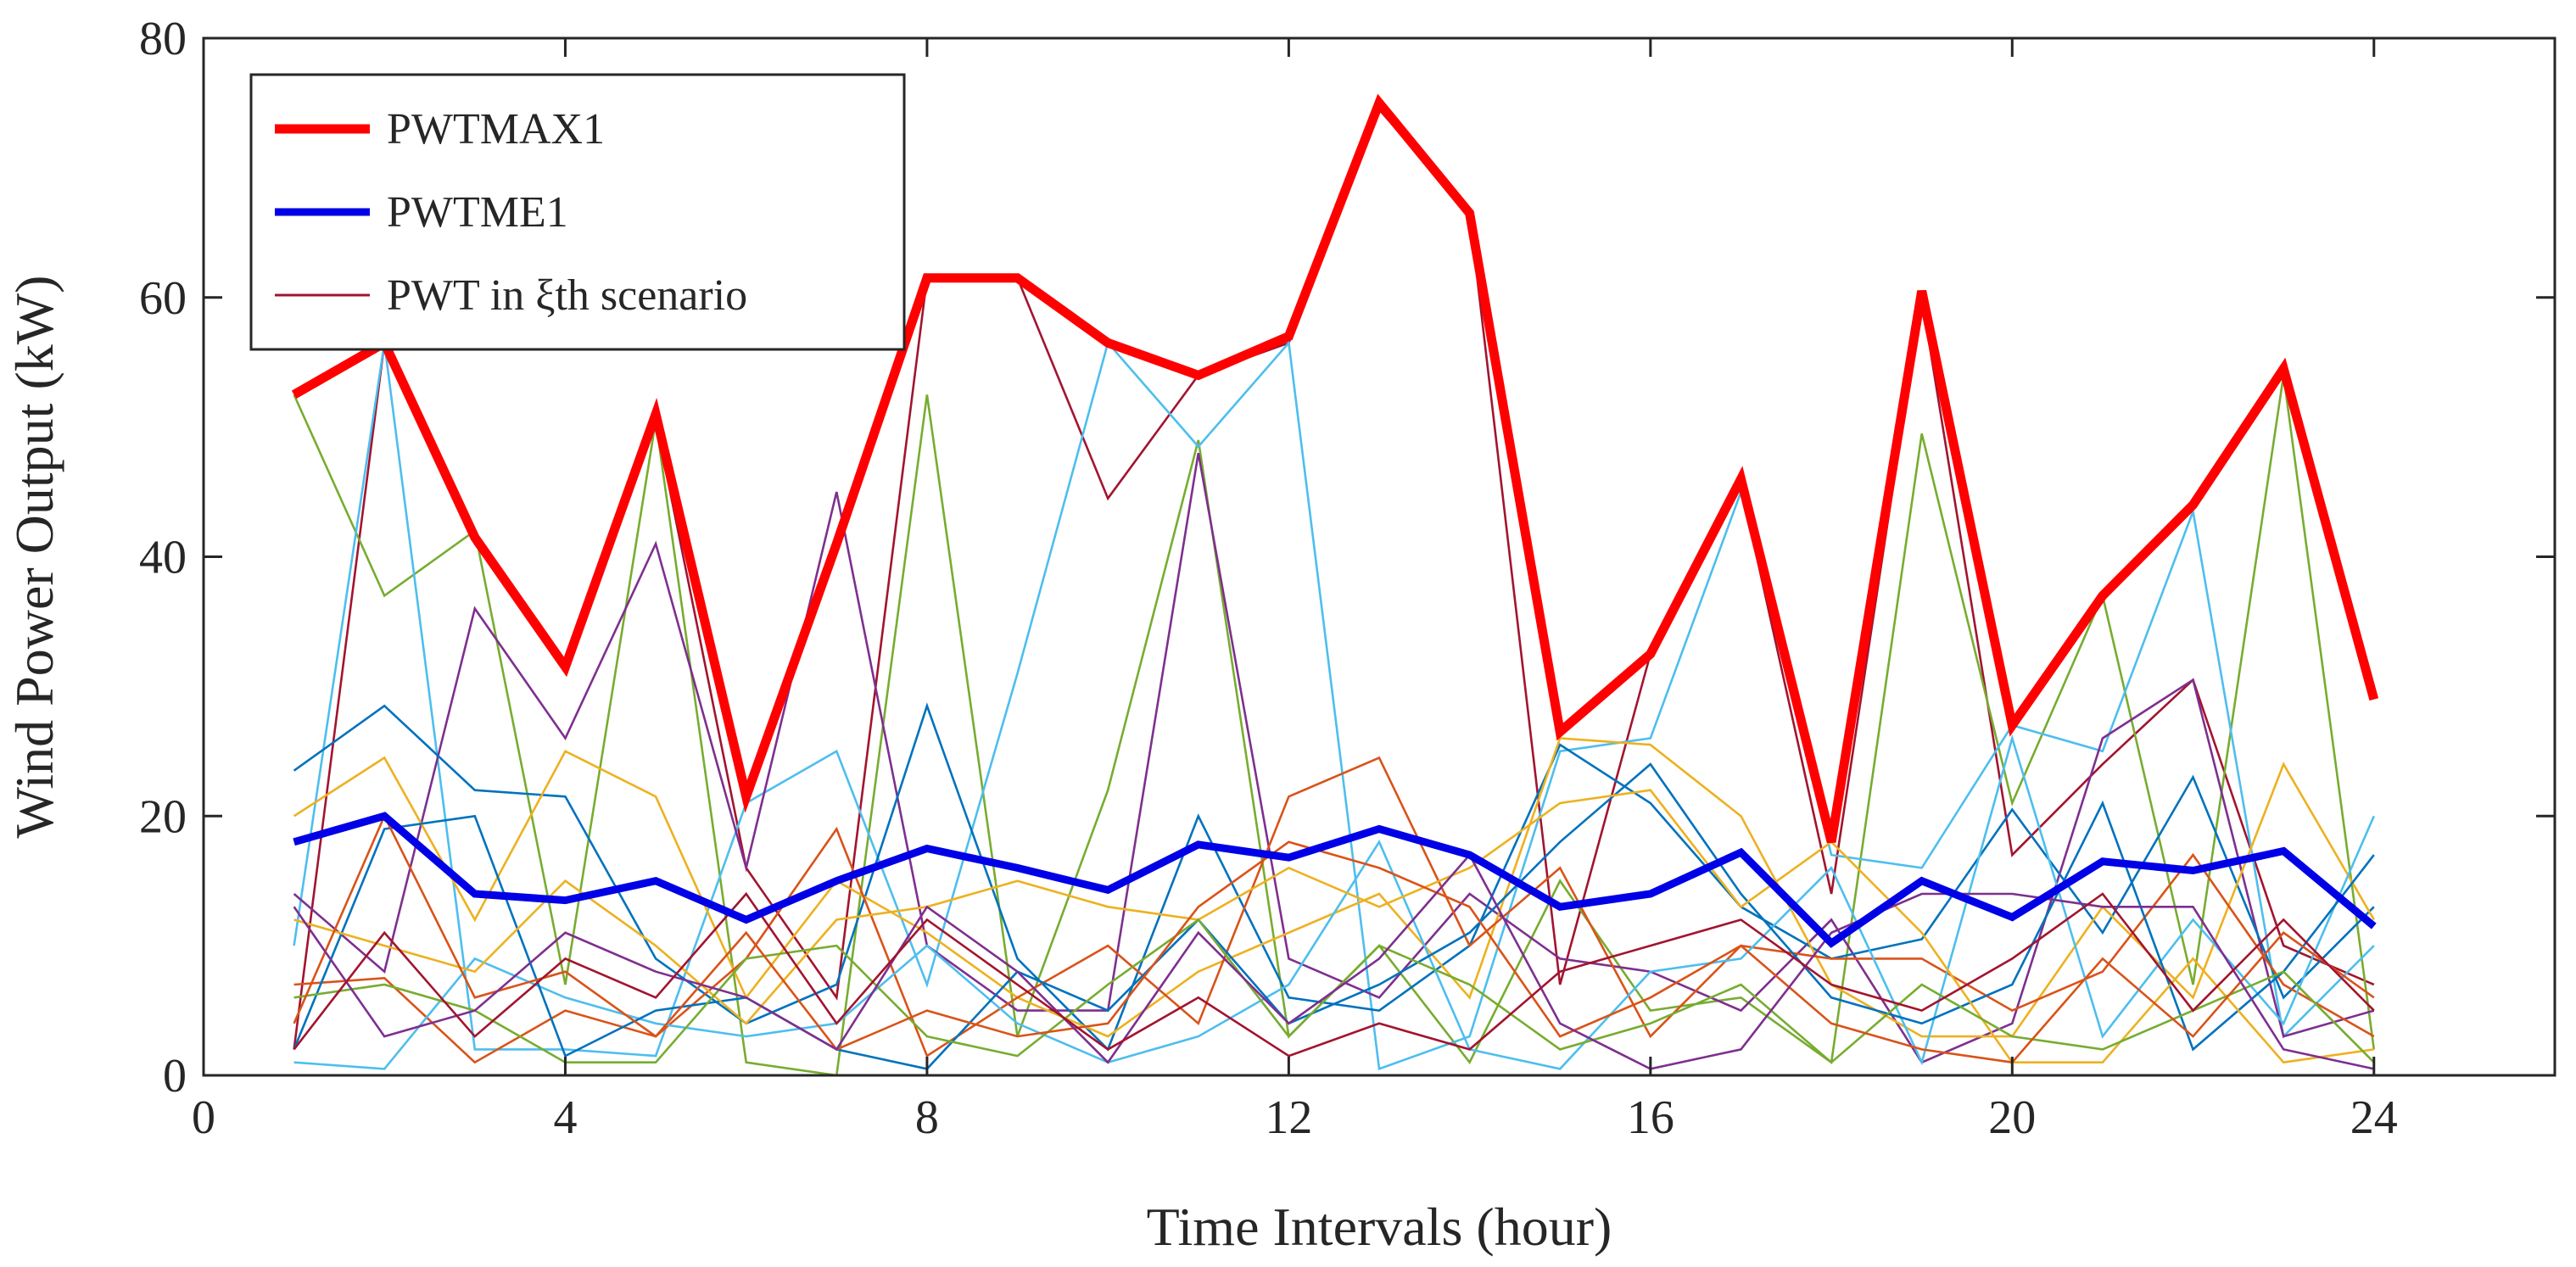 The image size is (2576, 1267). I want to click on y-tick-label: 0, so click(175, 1076).